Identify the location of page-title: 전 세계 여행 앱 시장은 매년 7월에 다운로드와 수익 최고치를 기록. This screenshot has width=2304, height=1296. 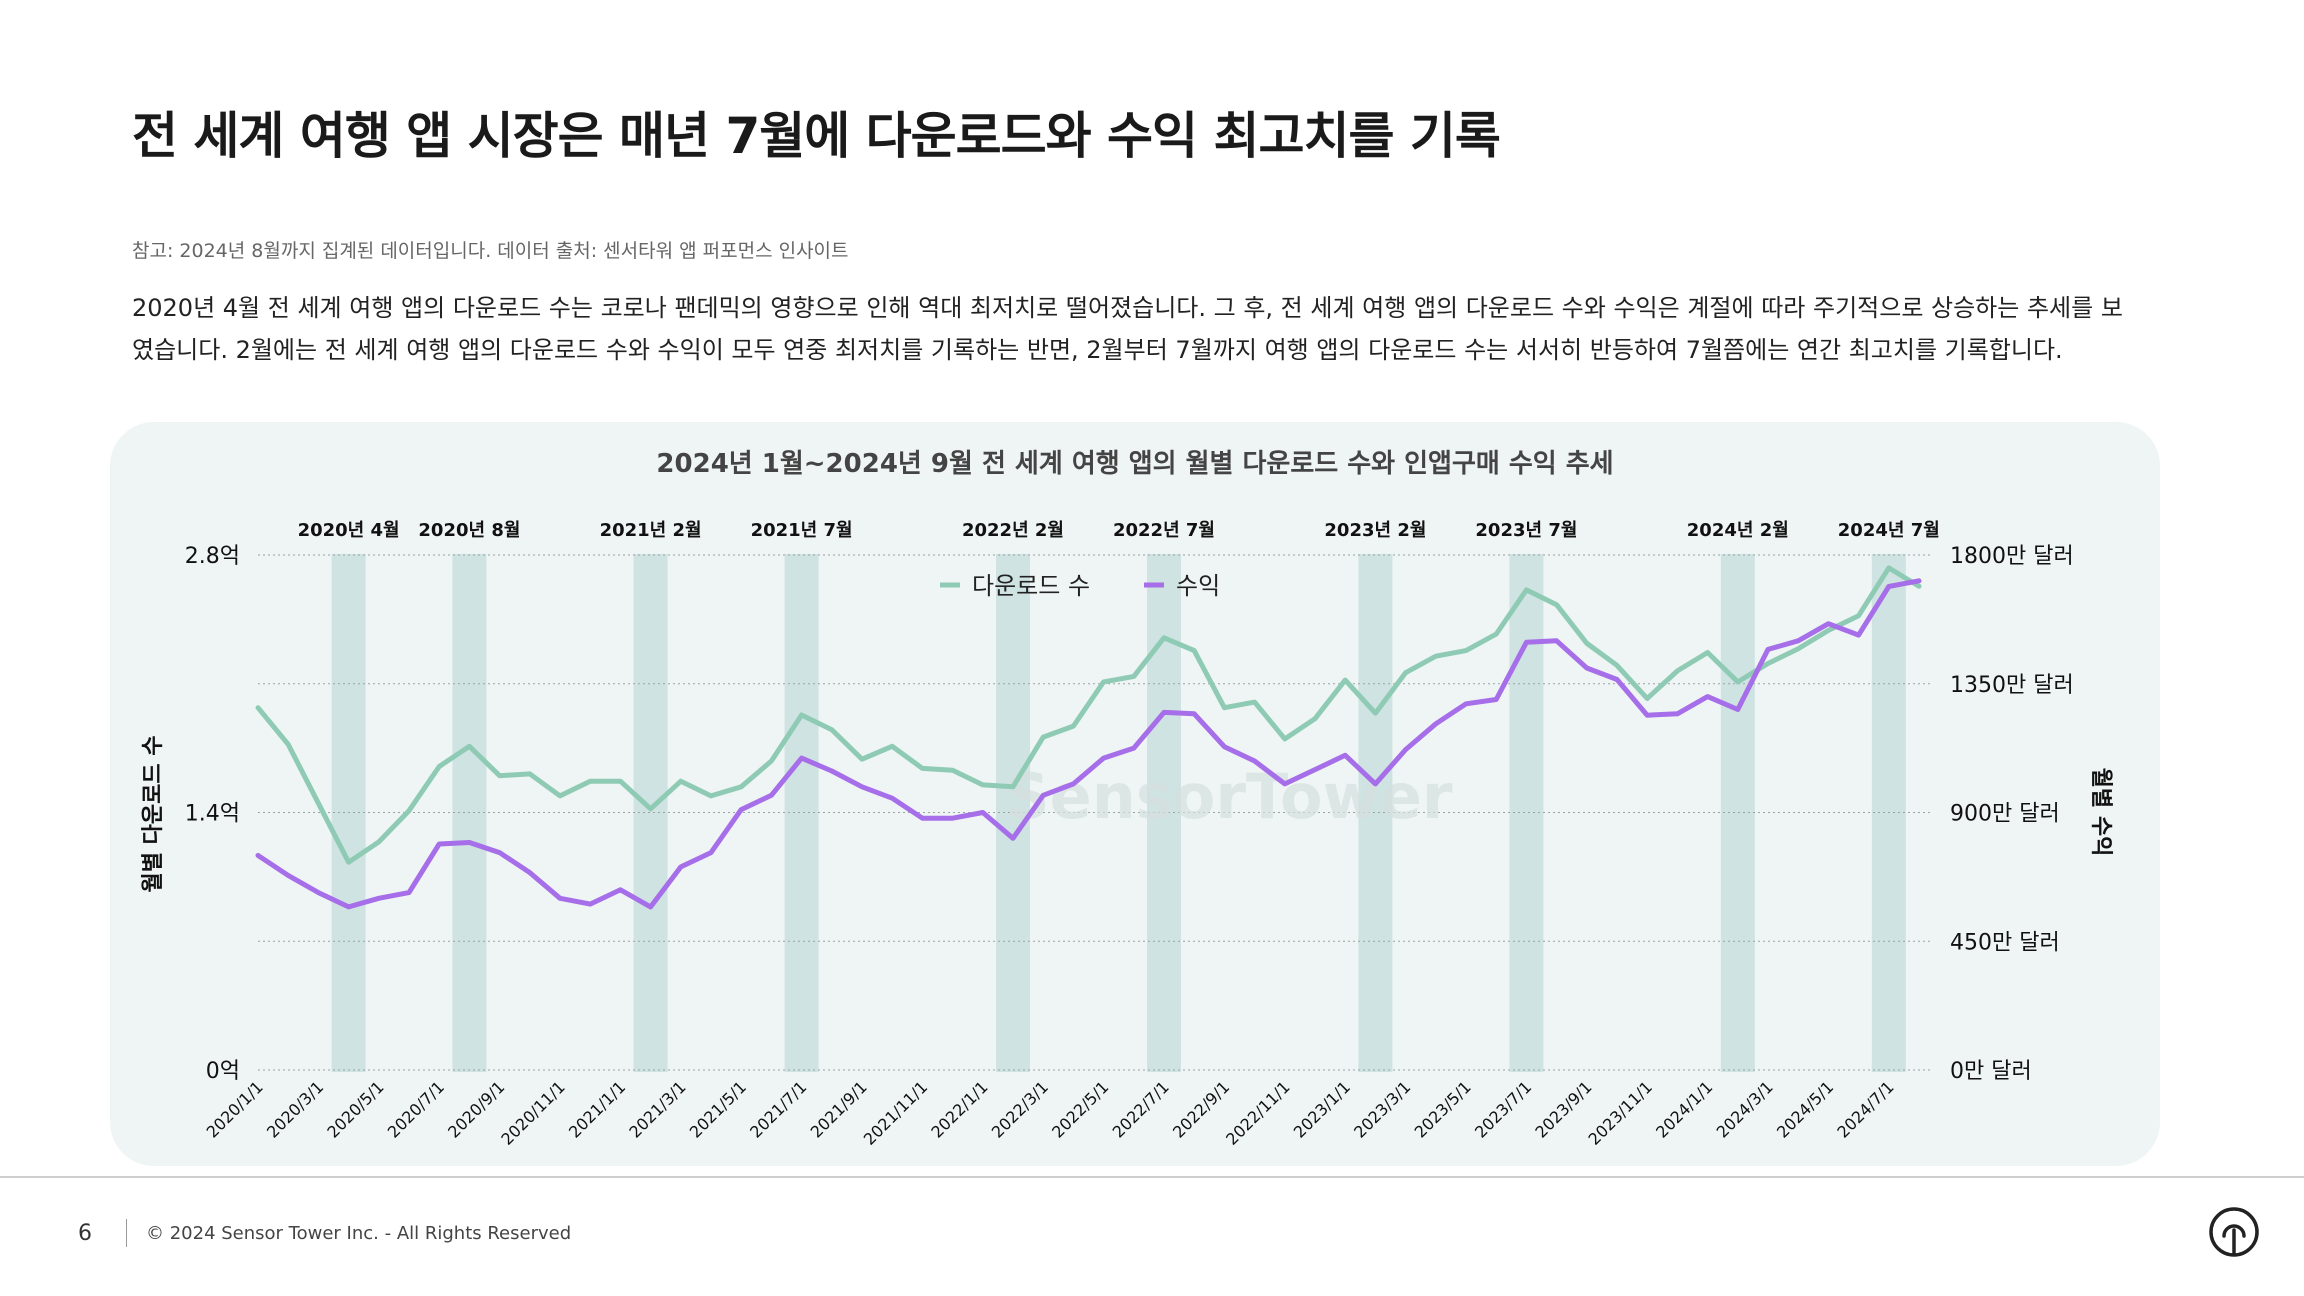
(816, 136).